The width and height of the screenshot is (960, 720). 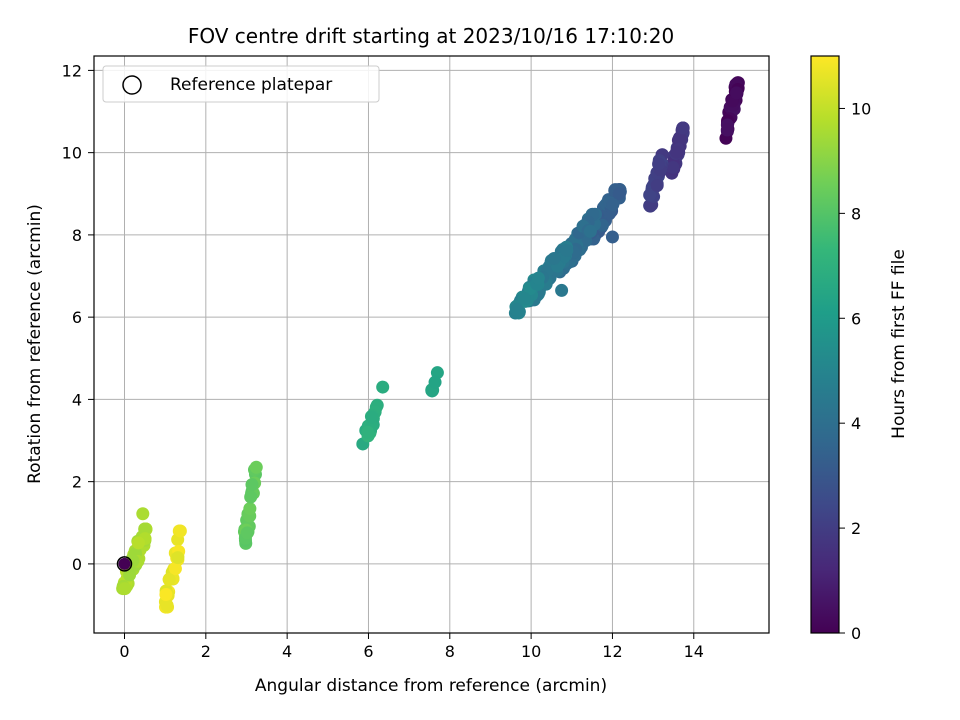 What do you see at coordinates (132, 85) in the screenshot?
I see `legend-reference-marker` at bounding box center [132, 85].